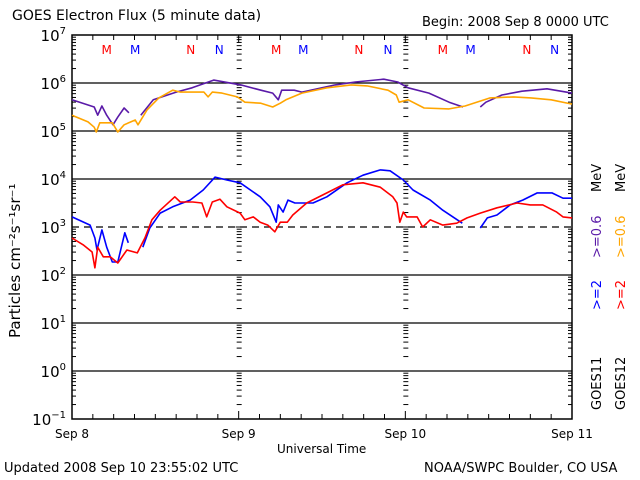  I want to click on y-tick-label: 10², so click(53, 275).